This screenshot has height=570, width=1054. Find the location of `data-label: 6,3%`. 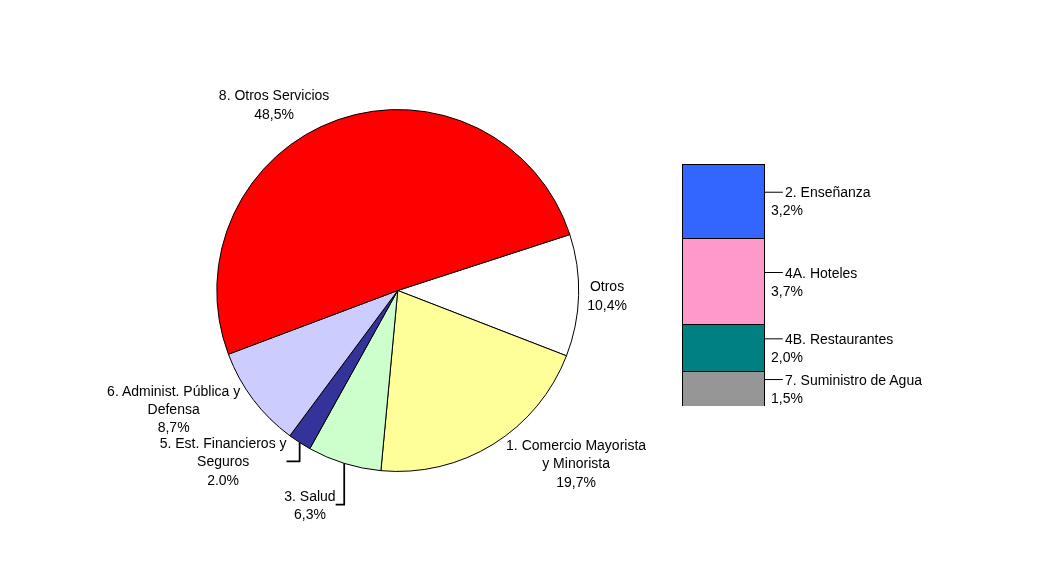

data-label: 6,3% is located at coordinates (310, 513).